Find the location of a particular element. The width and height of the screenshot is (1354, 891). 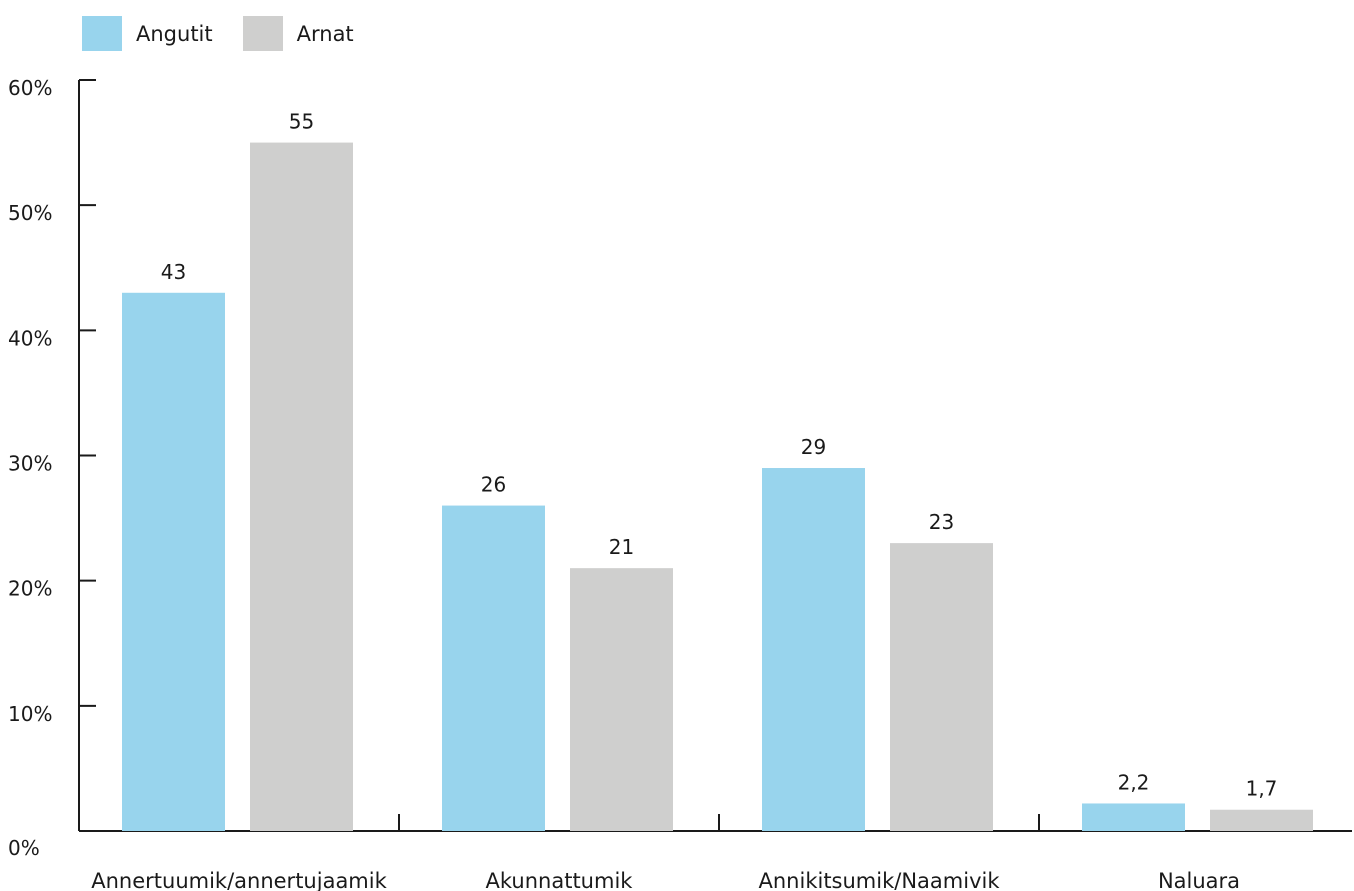

x-category-label: Annikitsumik/Naamivik is located at coordinates (880, 880).